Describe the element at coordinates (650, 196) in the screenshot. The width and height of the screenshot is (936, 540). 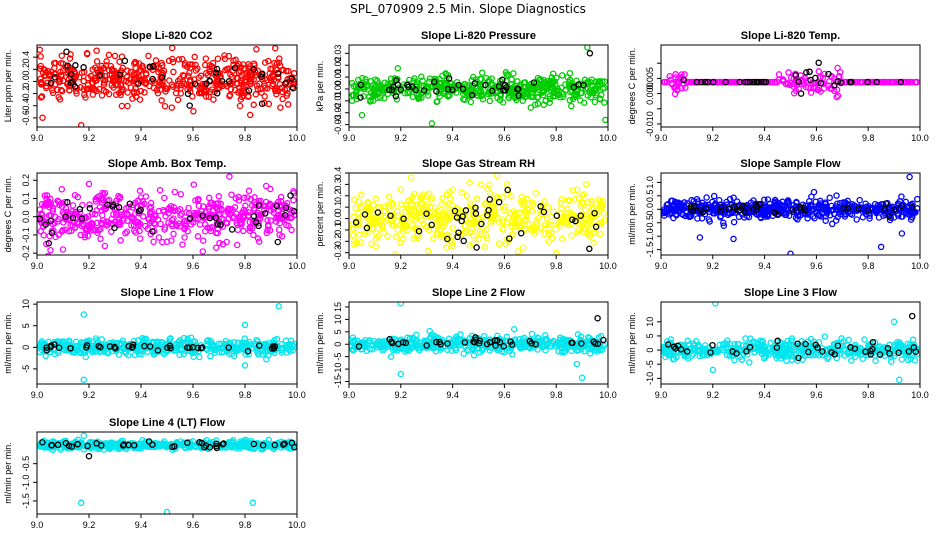
I see `y-tick-label: 0.5` at that location.